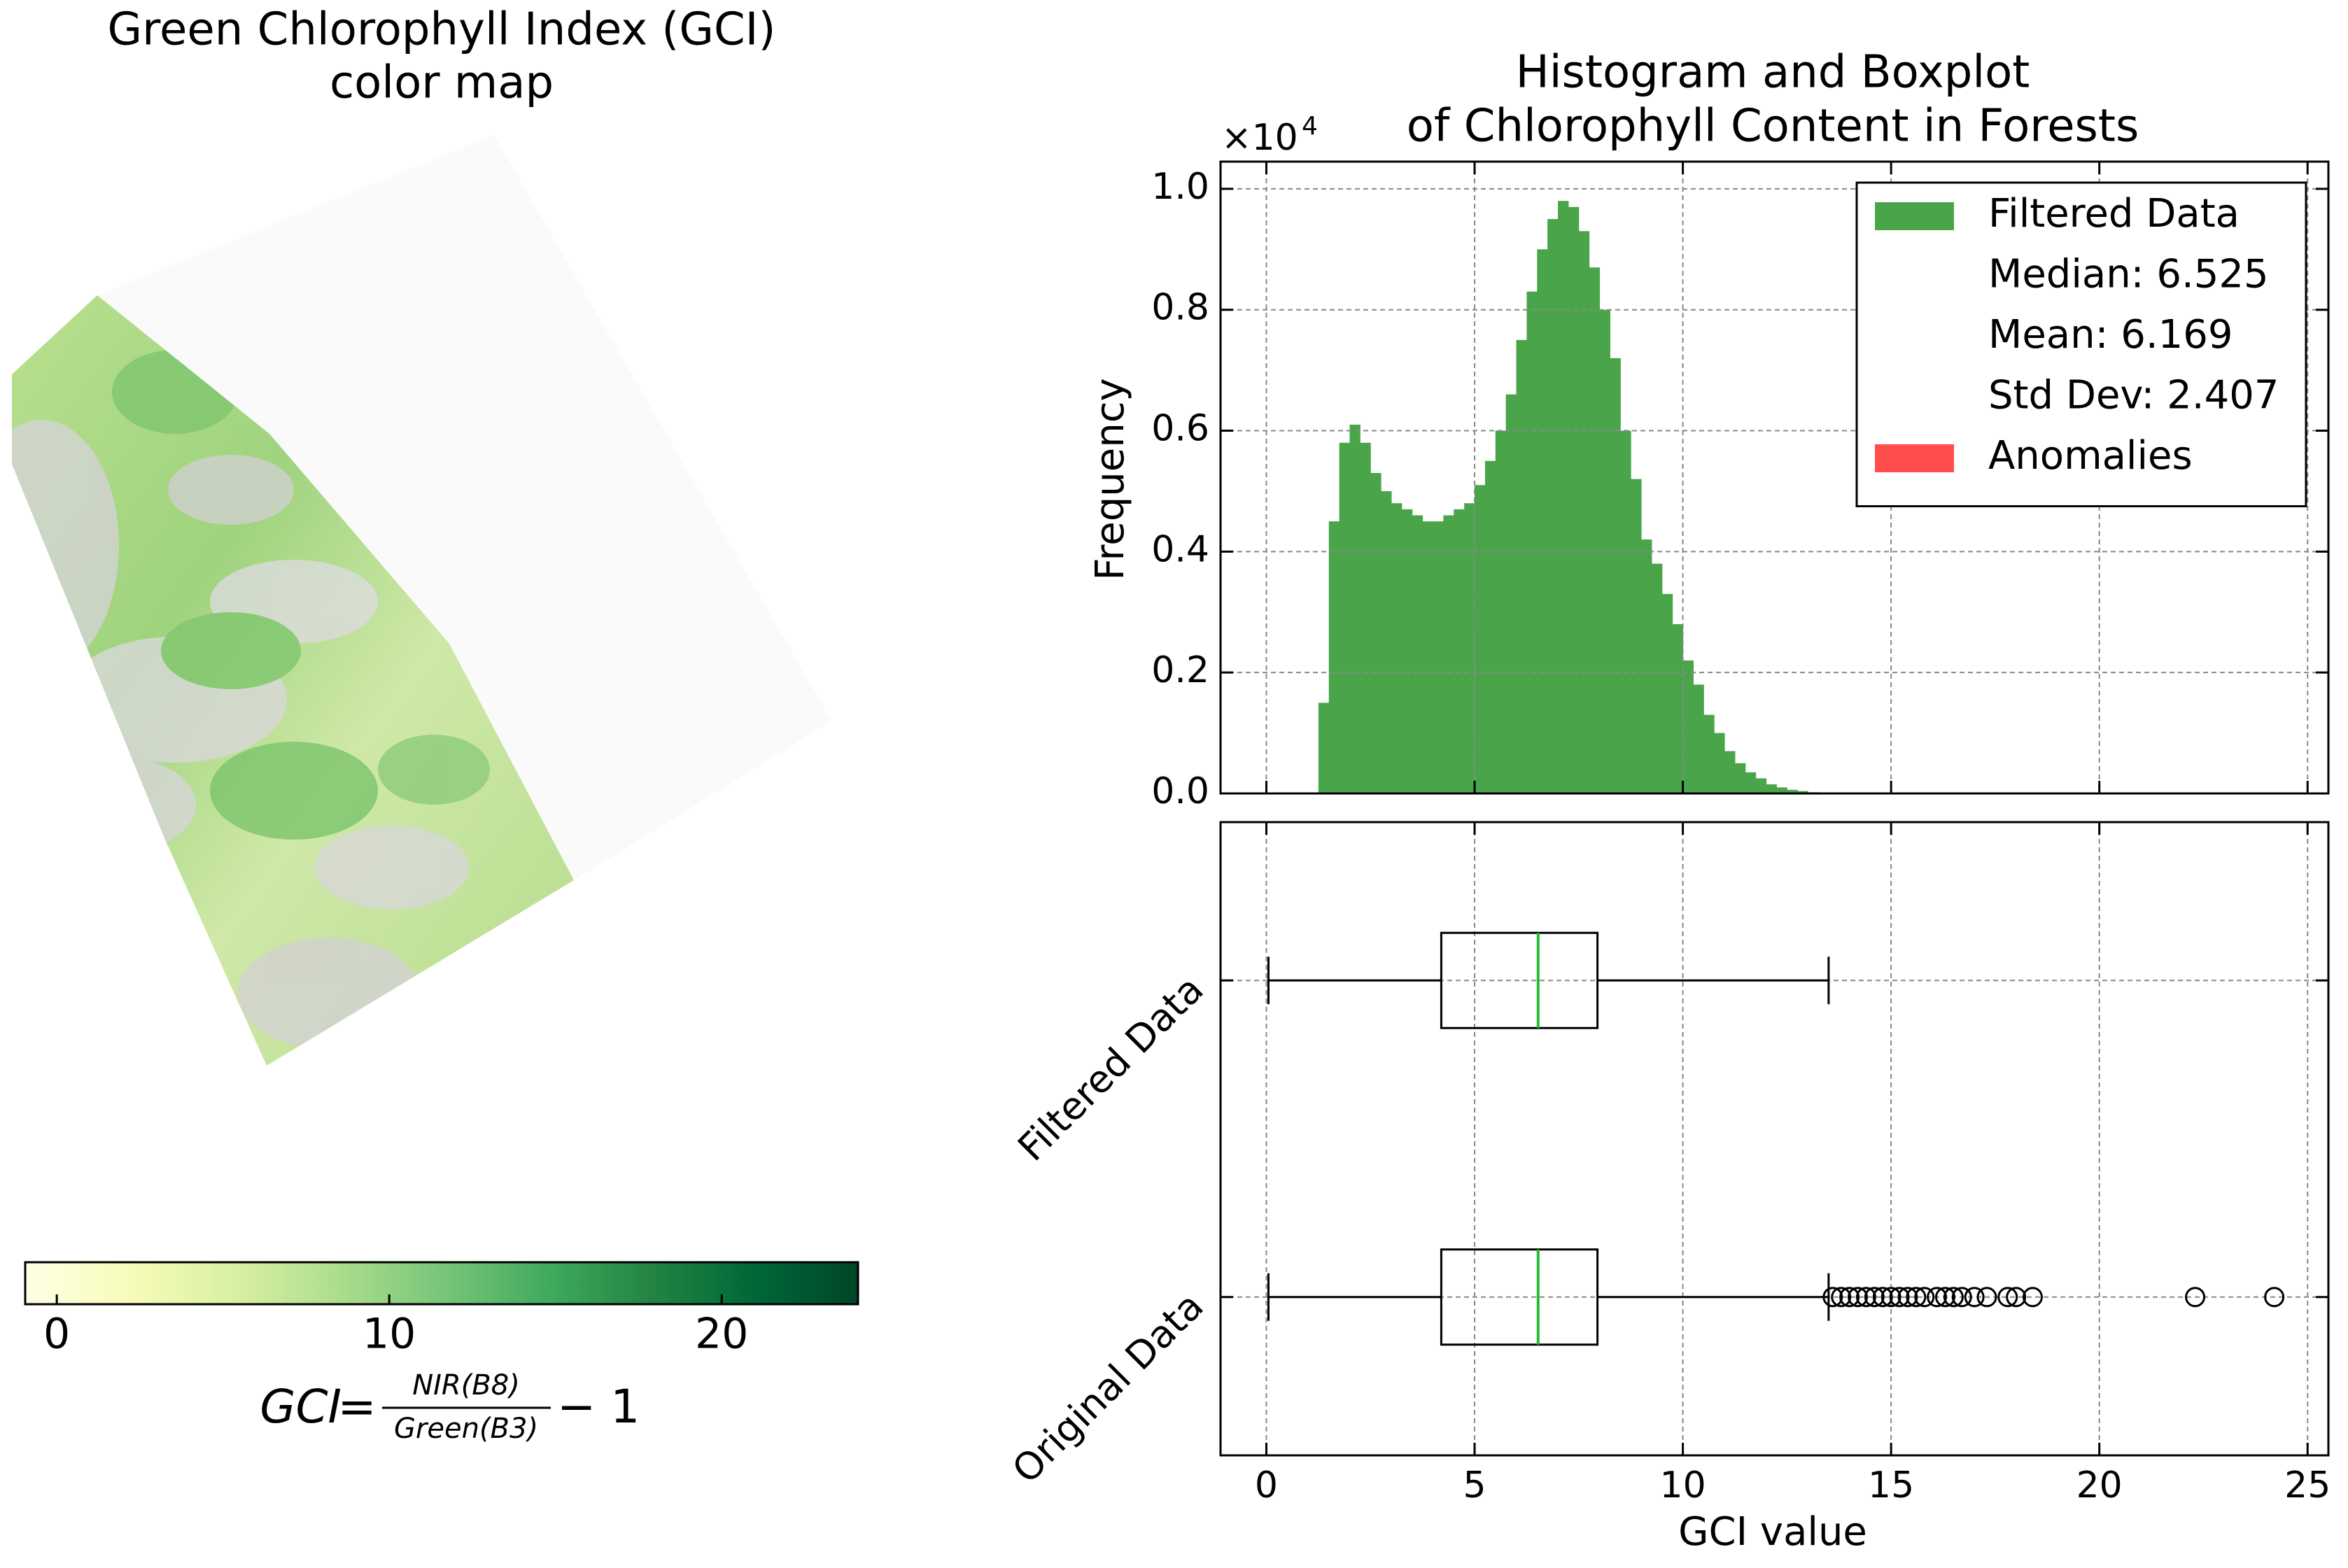 This screenshot has height=1568, width=2348. I want to click on x-tick-label: 15, so click(1891, 1485).